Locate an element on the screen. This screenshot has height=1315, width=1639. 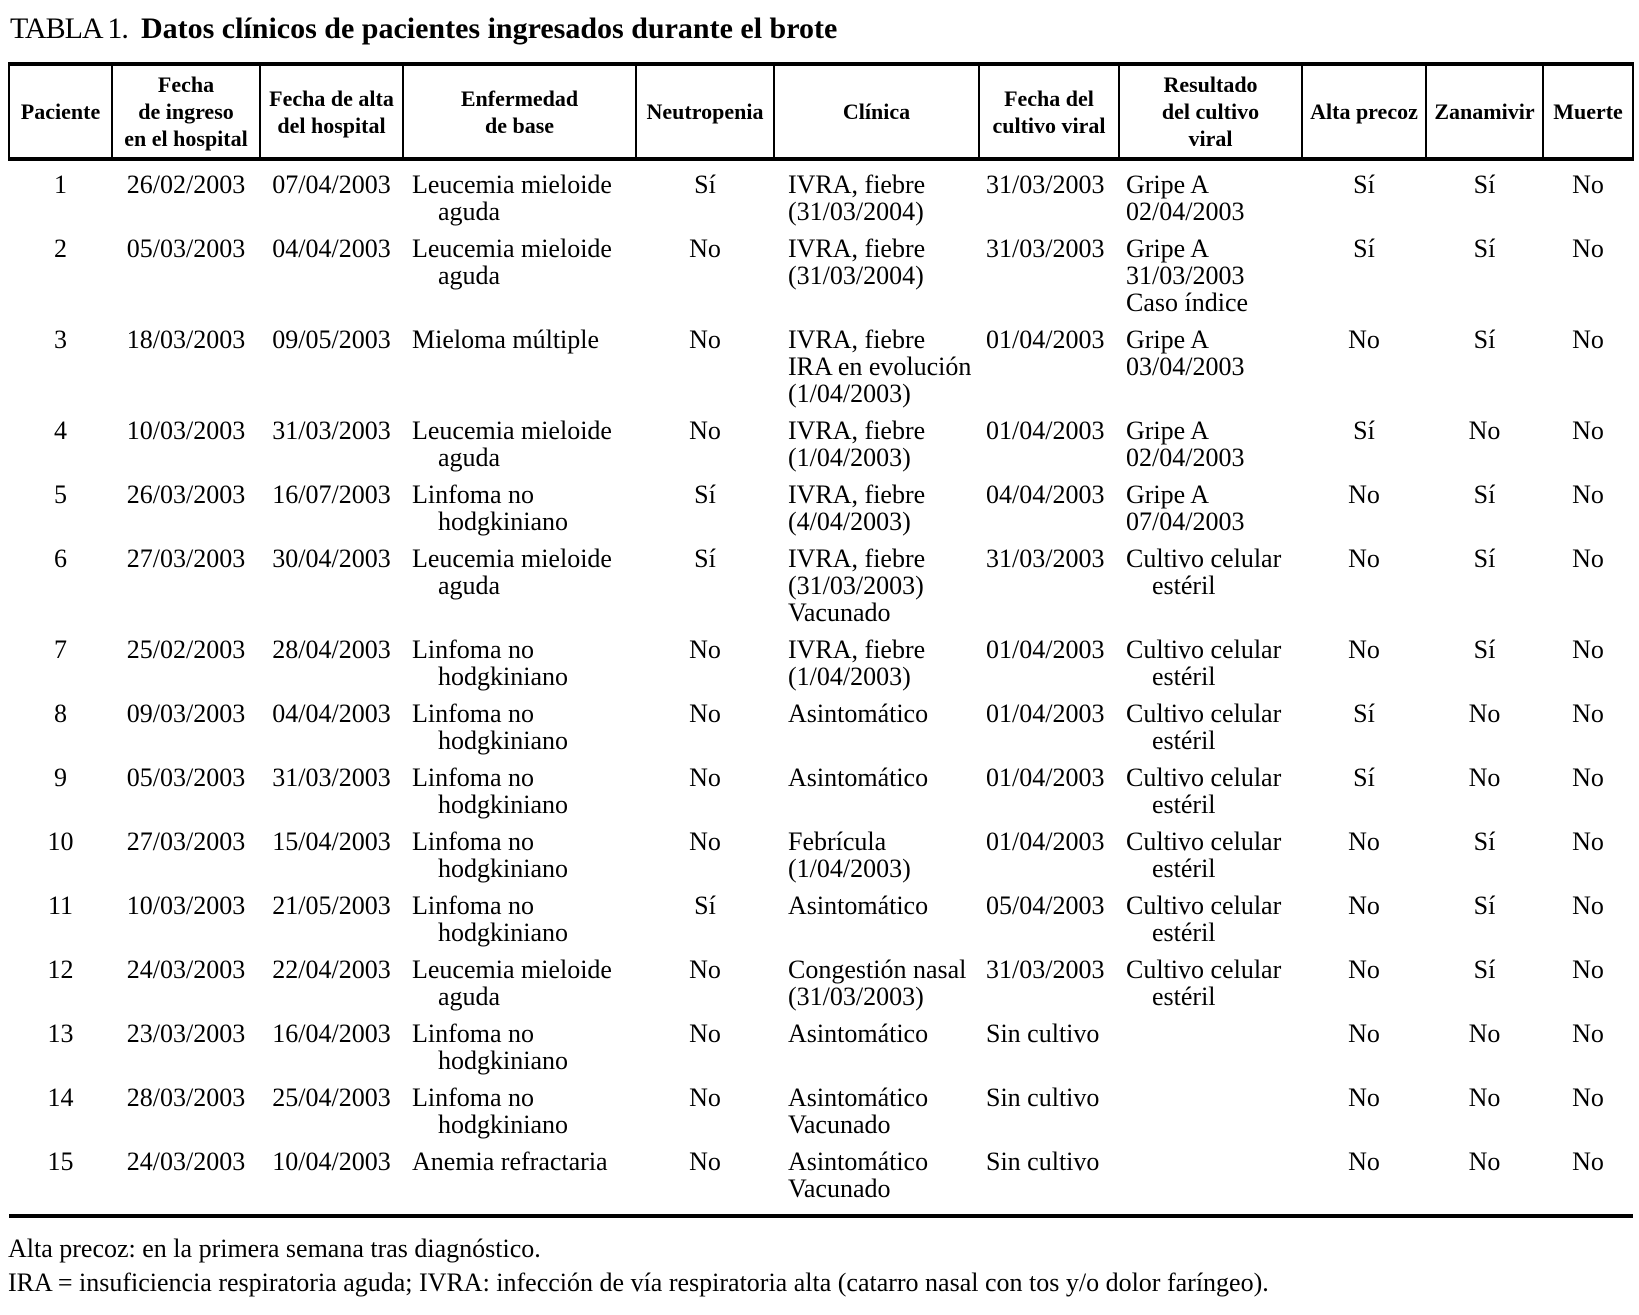
cell-enfermedad: Mieloma múltiple is located at coordinates (506, 339).